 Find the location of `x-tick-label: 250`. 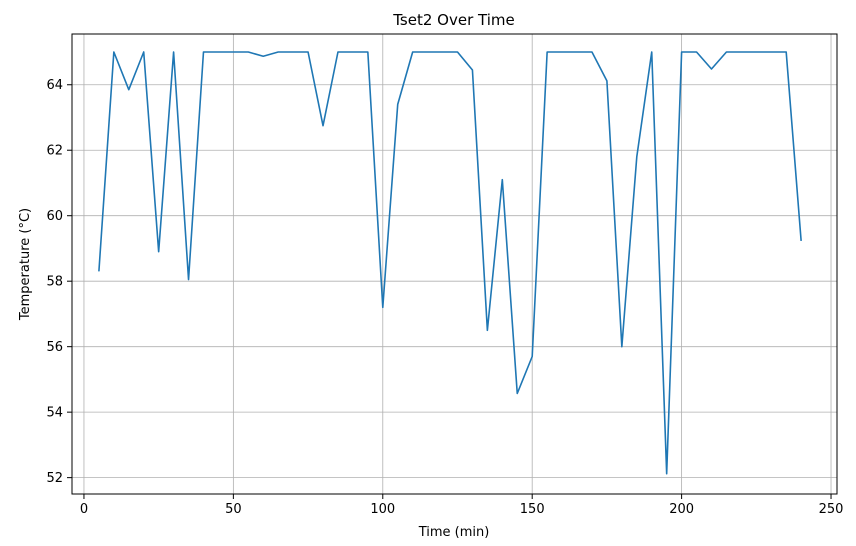

x-tick-label: 250 is located at coordinates (831, 509).